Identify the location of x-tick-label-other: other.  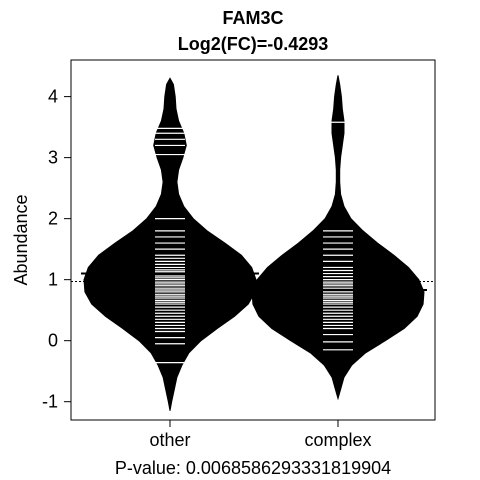
(169, 440).